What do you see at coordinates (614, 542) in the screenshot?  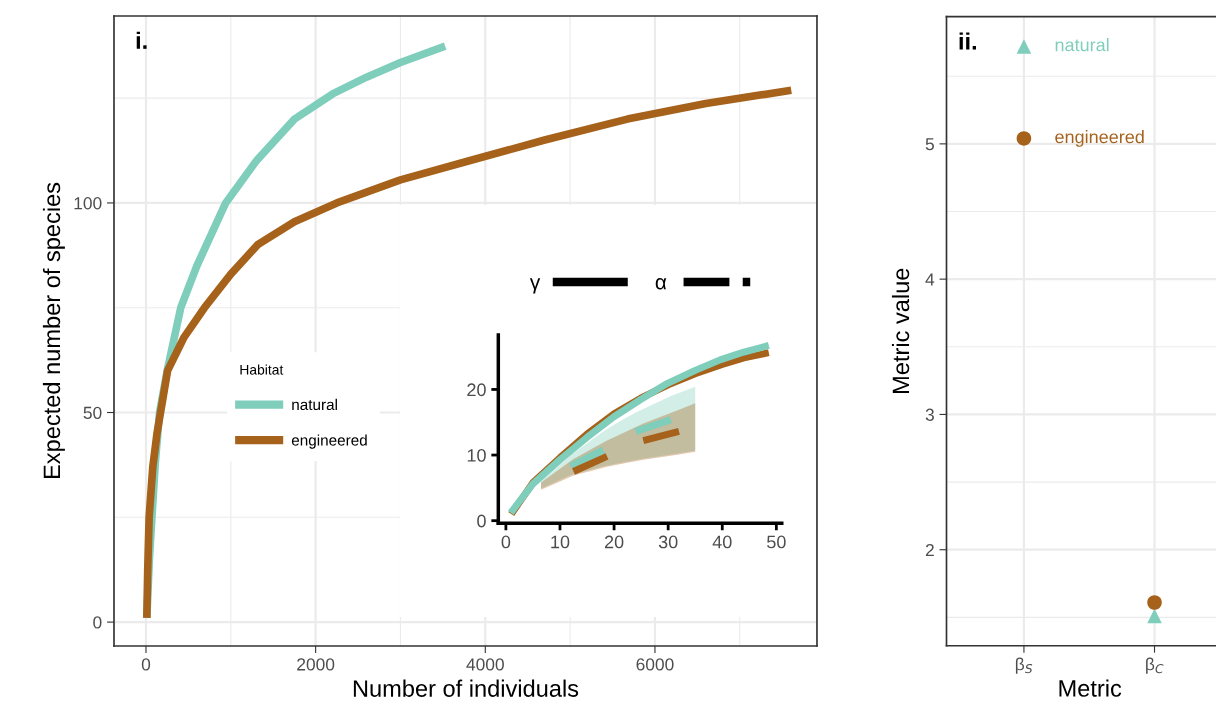 I see `x-tick-label: 20` at bounding box center [614, 542].